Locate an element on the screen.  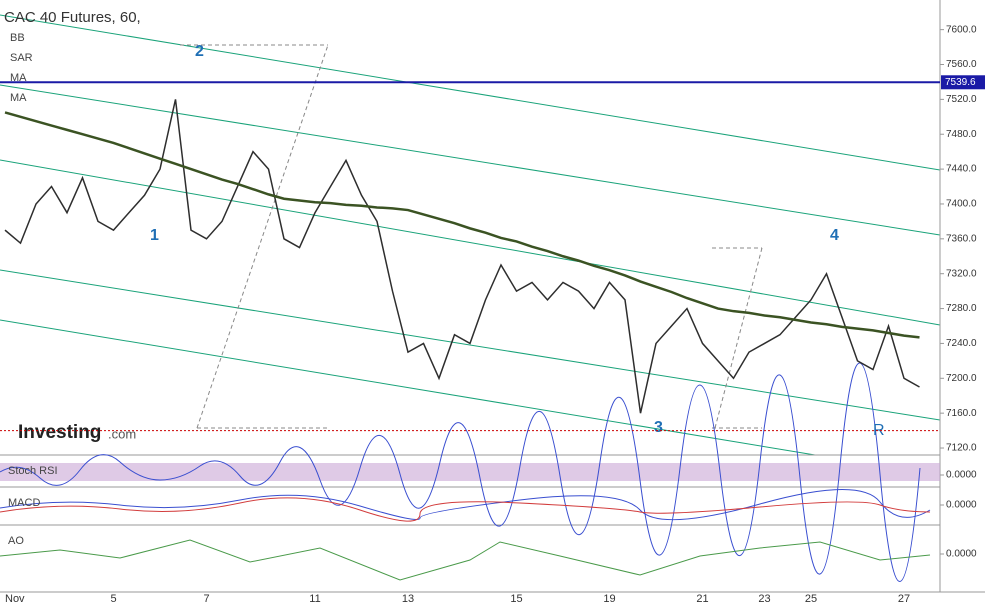
x-tick-label: 27 is located at coordinates (904, 599).